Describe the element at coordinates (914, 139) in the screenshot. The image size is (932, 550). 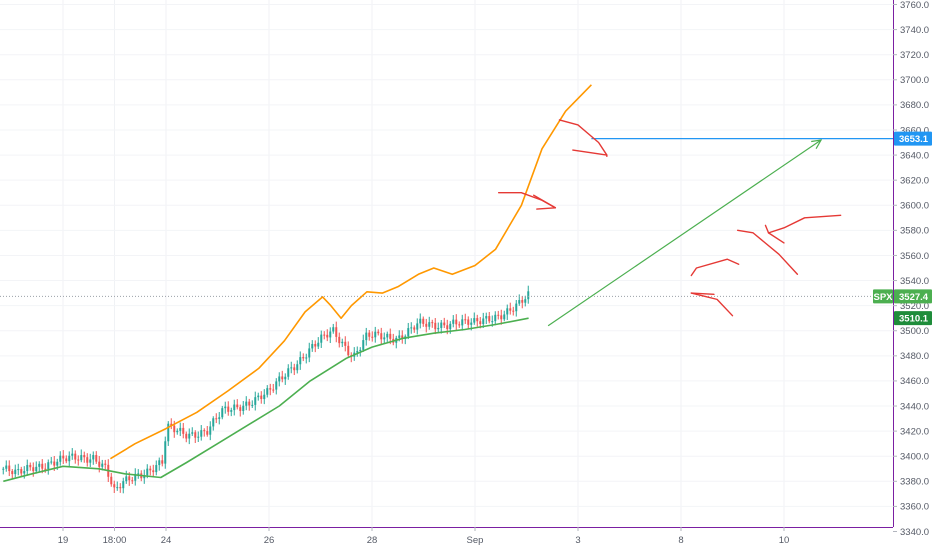
I see `price-badge-value: 3653.1` at that location.